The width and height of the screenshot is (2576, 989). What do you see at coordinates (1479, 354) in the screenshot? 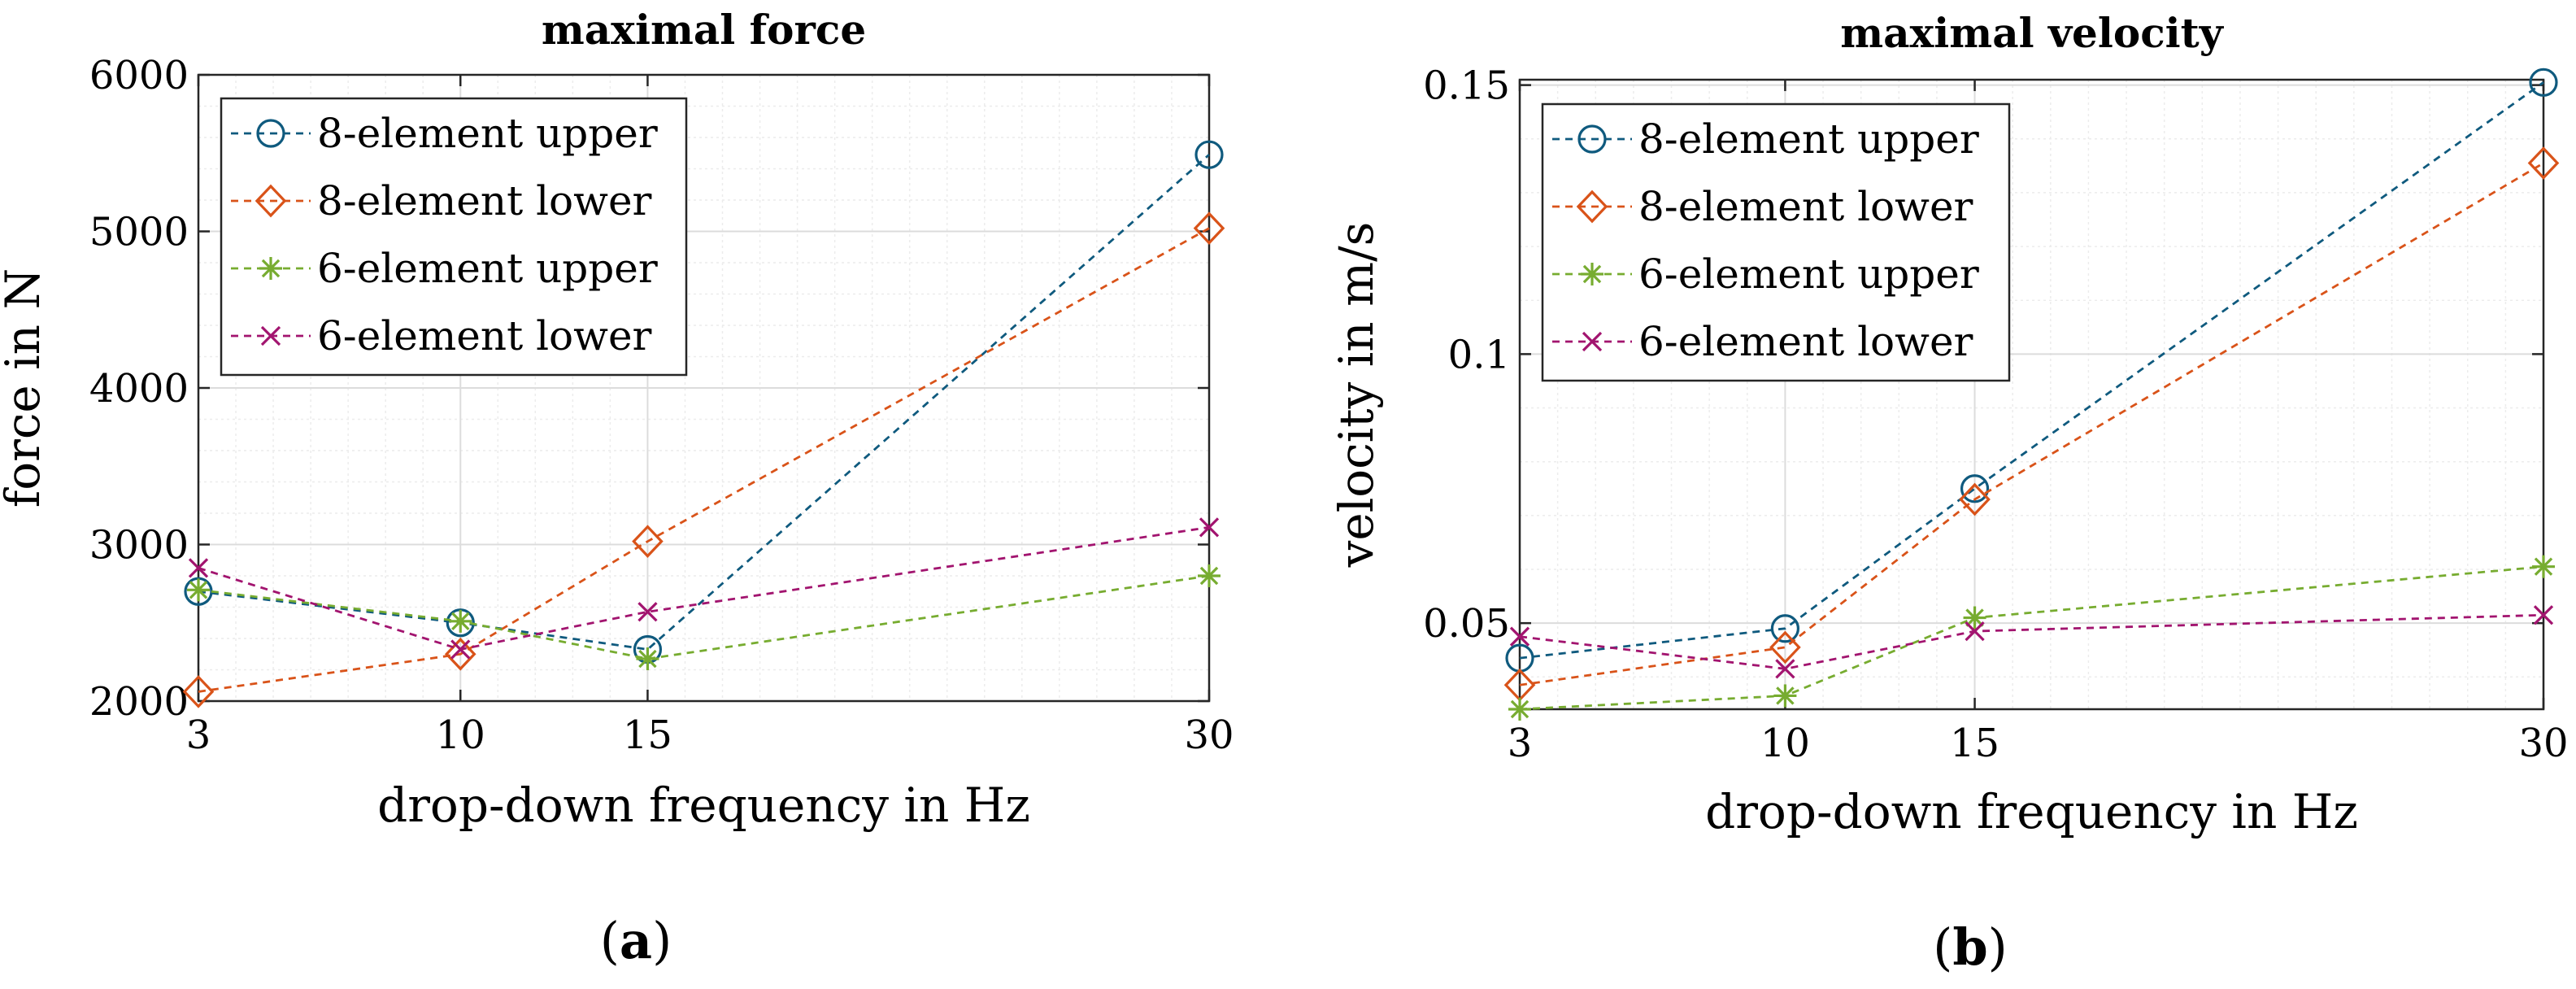
I see `y-tick-label: 0.1` at bounding box center [1479, 354].